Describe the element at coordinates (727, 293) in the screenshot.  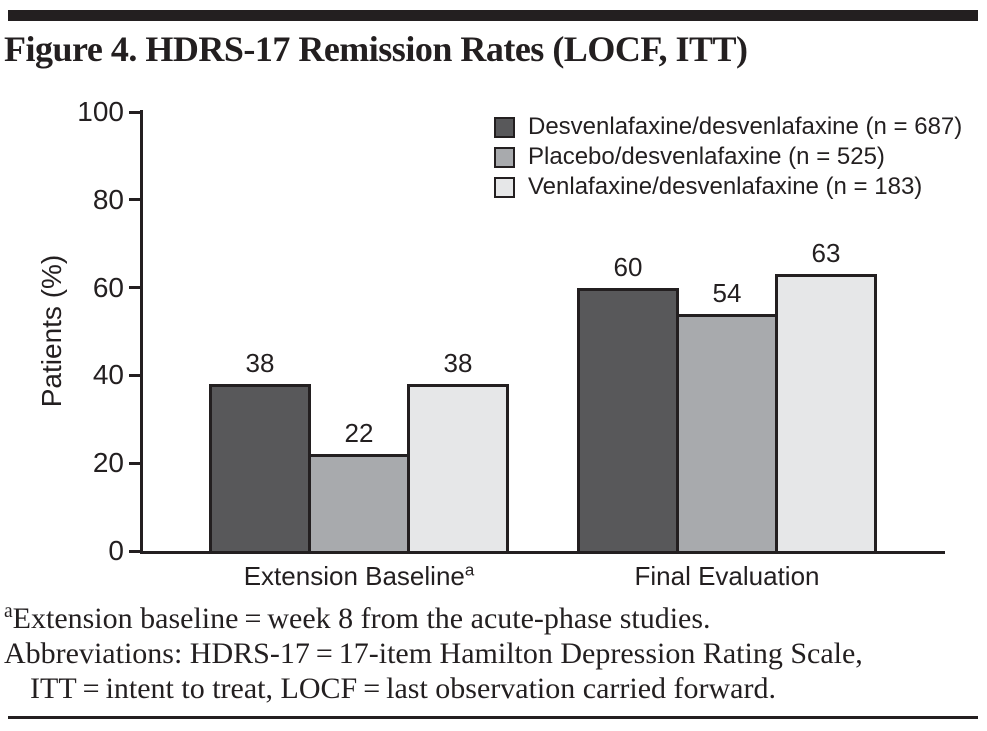
I see `bar-value-label: 54` at that location.